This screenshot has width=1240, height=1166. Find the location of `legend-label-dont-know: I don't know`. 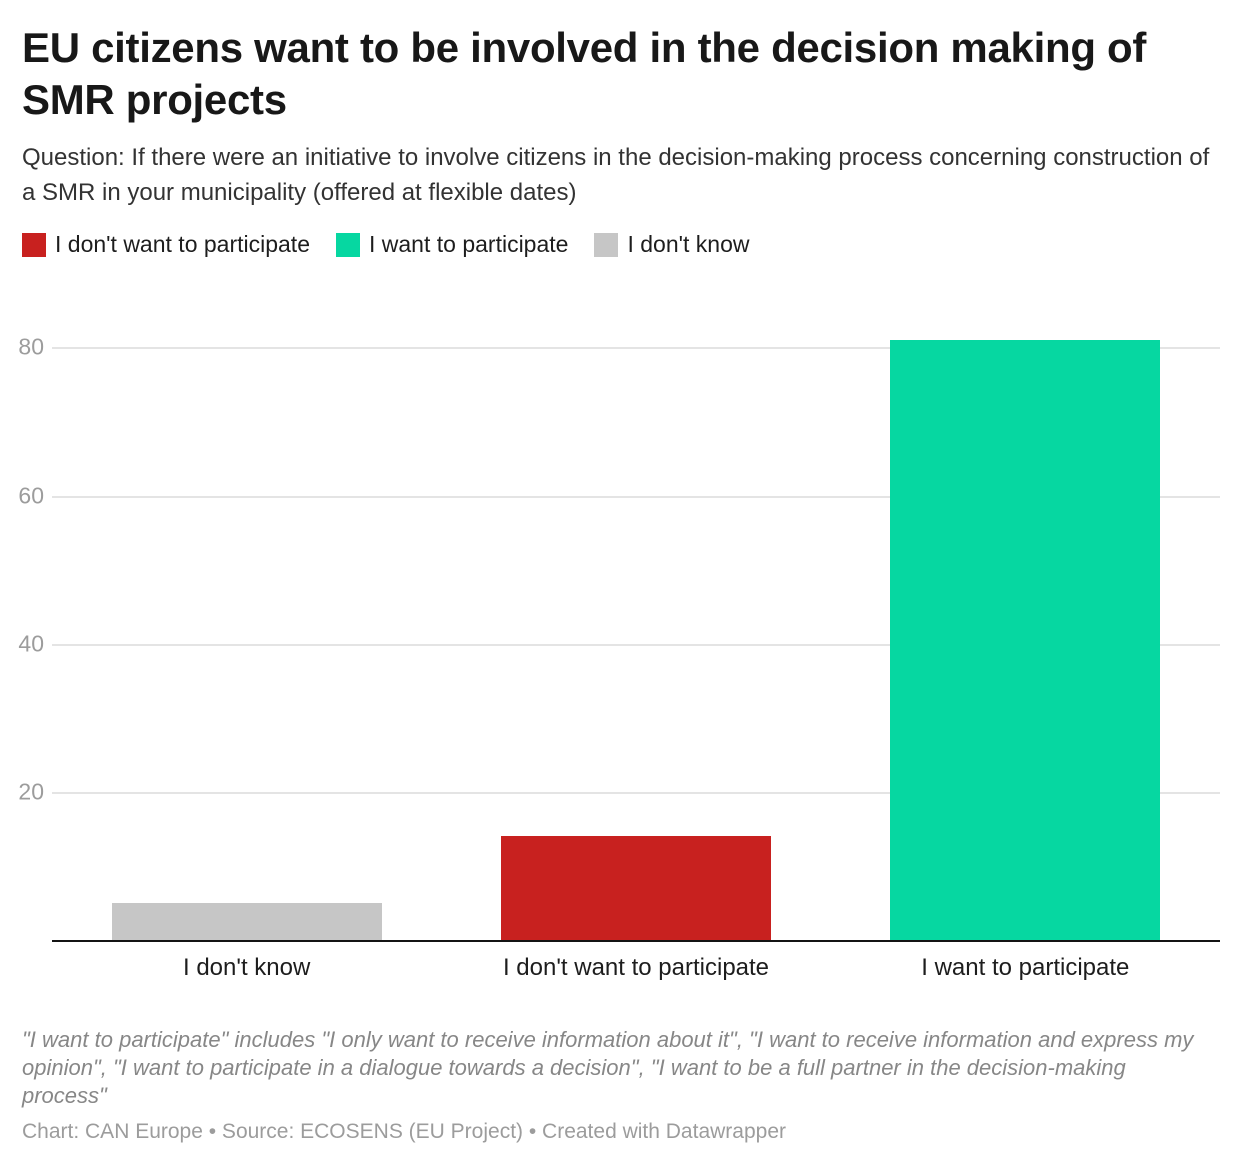

legend-label-dont-know: I don't know is located at coordinates (688, 244).